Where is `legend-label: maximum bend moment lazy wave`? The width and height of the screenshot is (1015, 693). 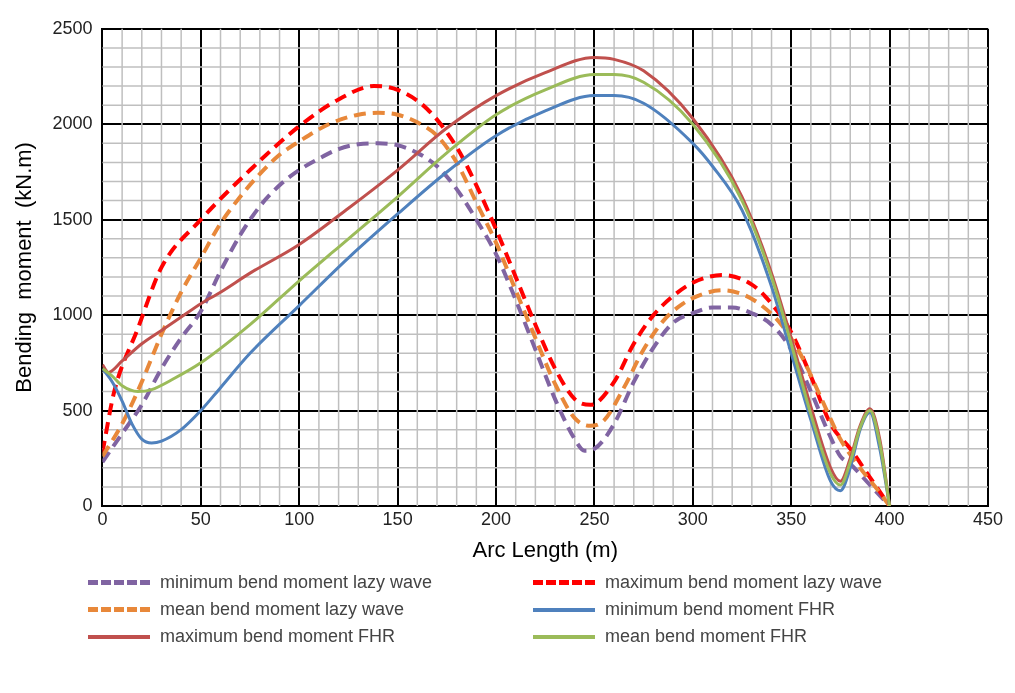 legend-label: maximum bend moment lazy wave is located at coordinates (744, 582).